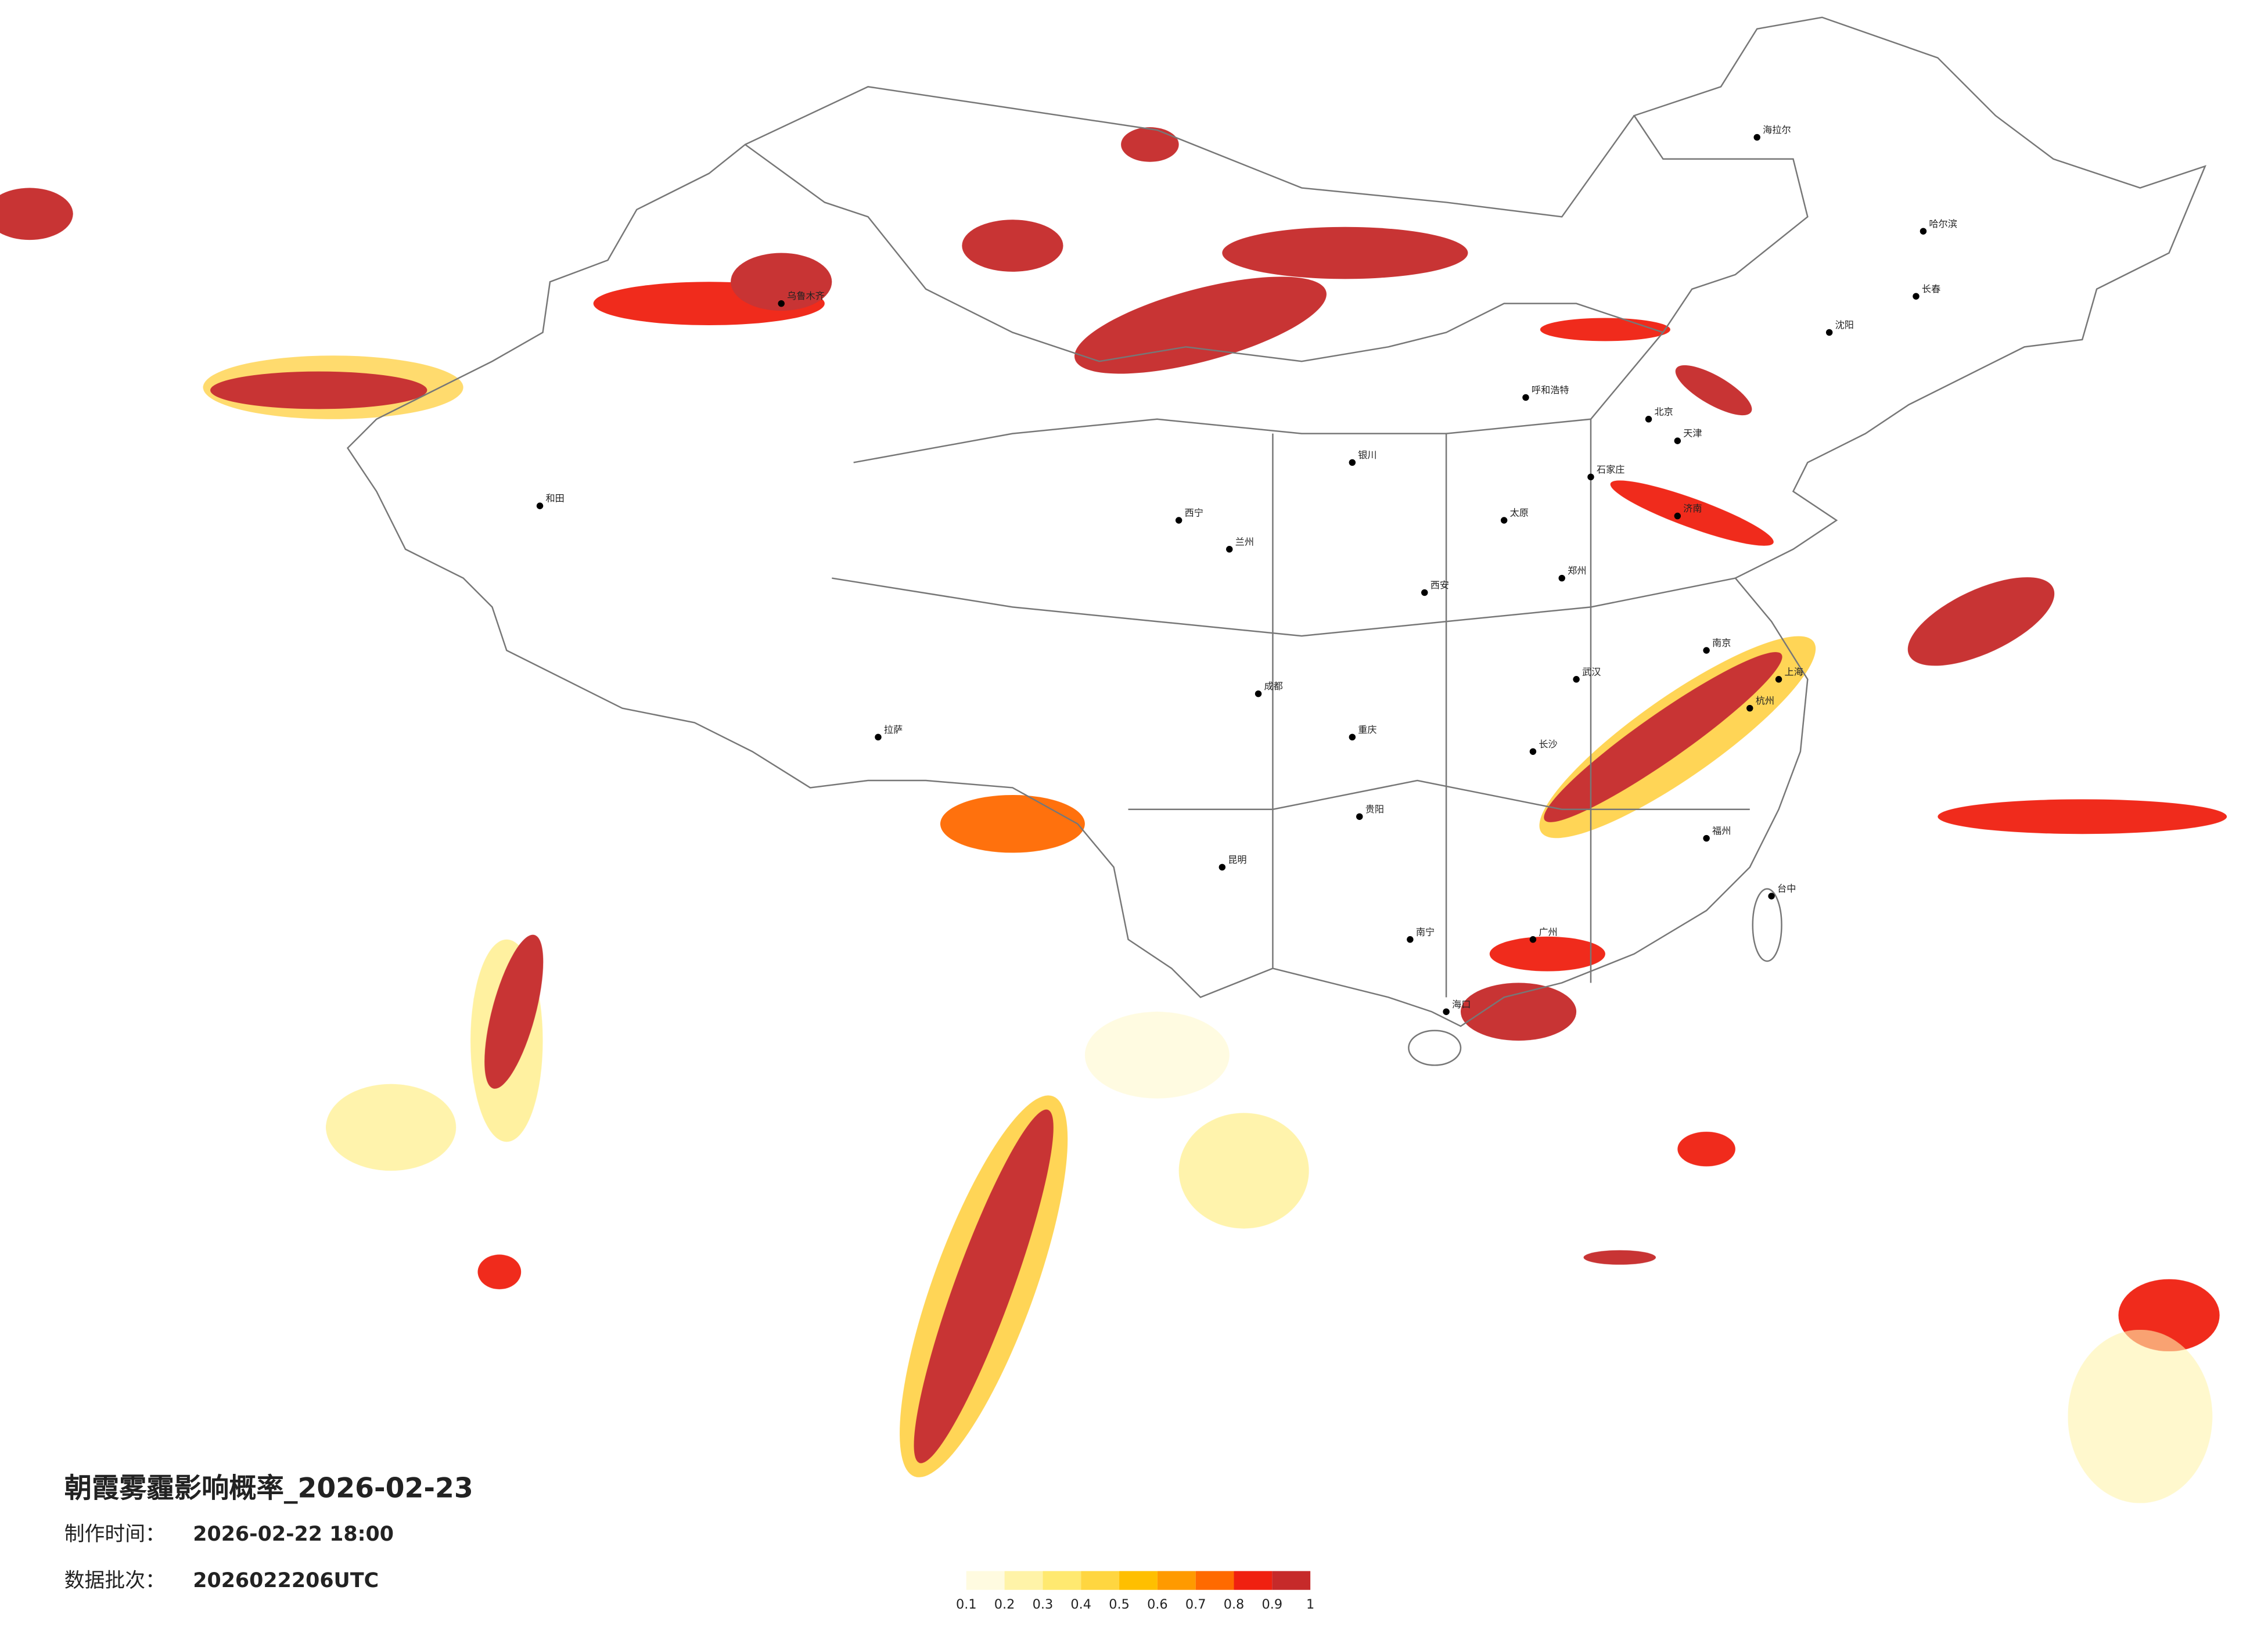 This screenshot has width=2268, height=1626. What do you see at coordinates (1237, 859) in the screenshot?
I see `city-label: 昆明` at bounding box center [1237, 859].